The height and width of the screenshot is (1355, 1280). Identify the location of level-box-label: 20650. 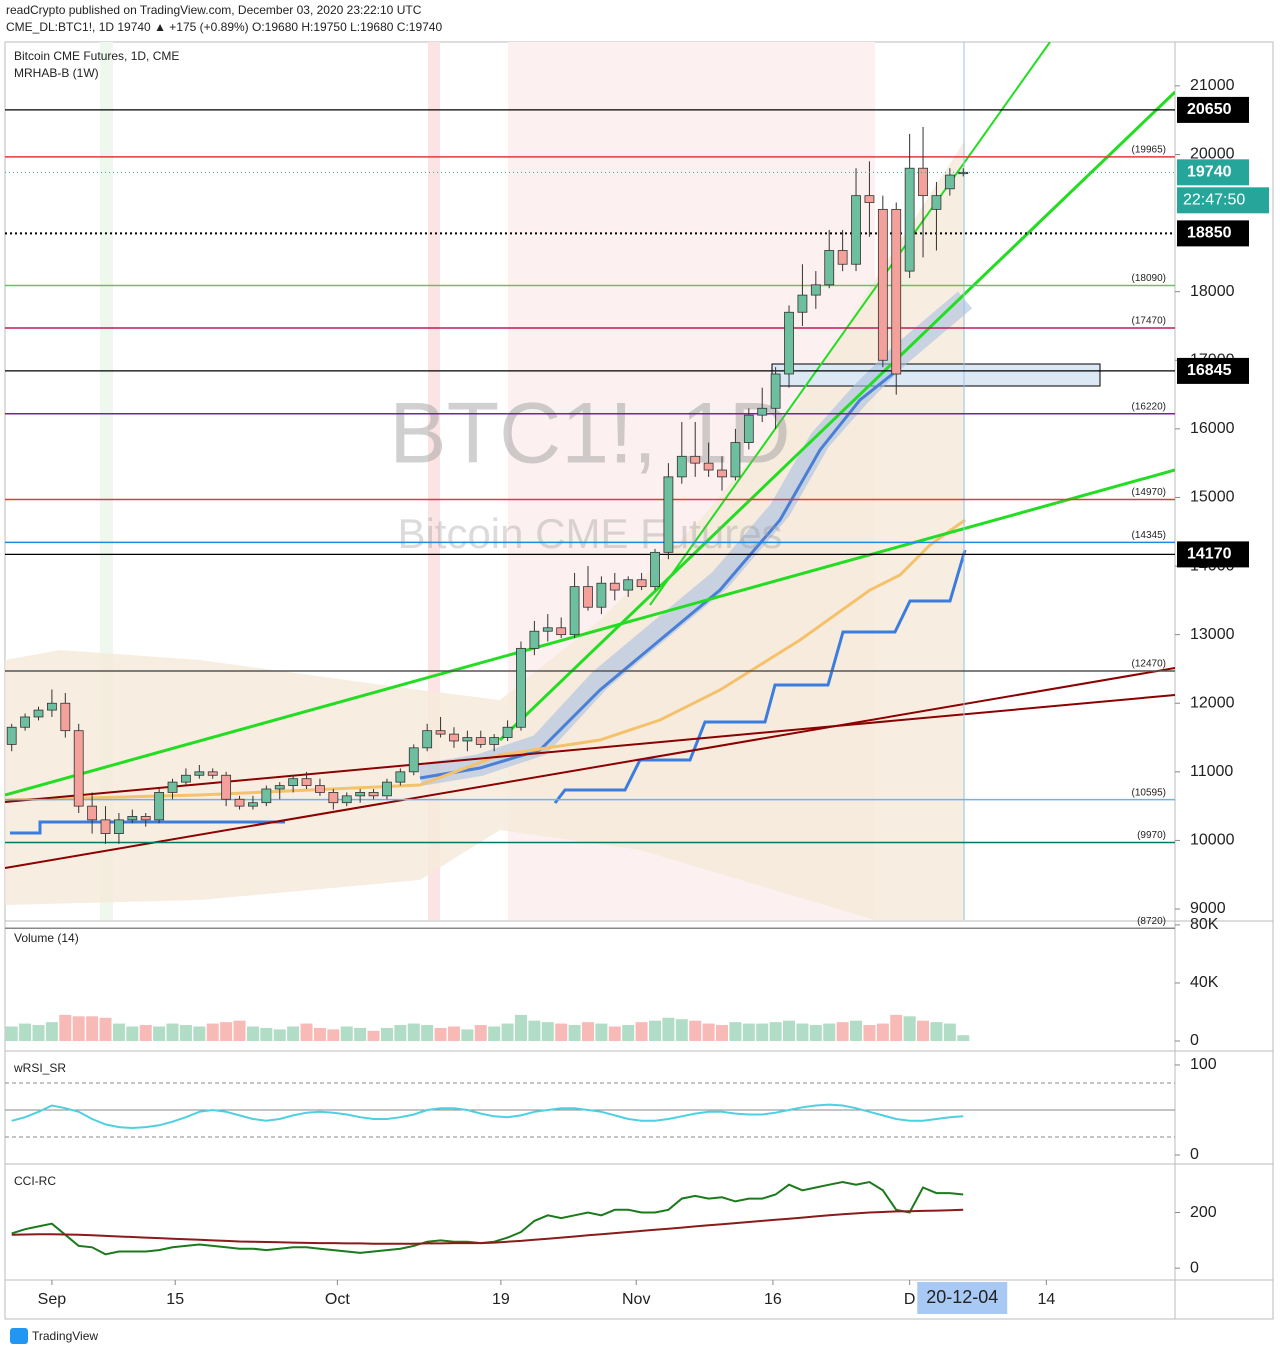
(1209, 109).